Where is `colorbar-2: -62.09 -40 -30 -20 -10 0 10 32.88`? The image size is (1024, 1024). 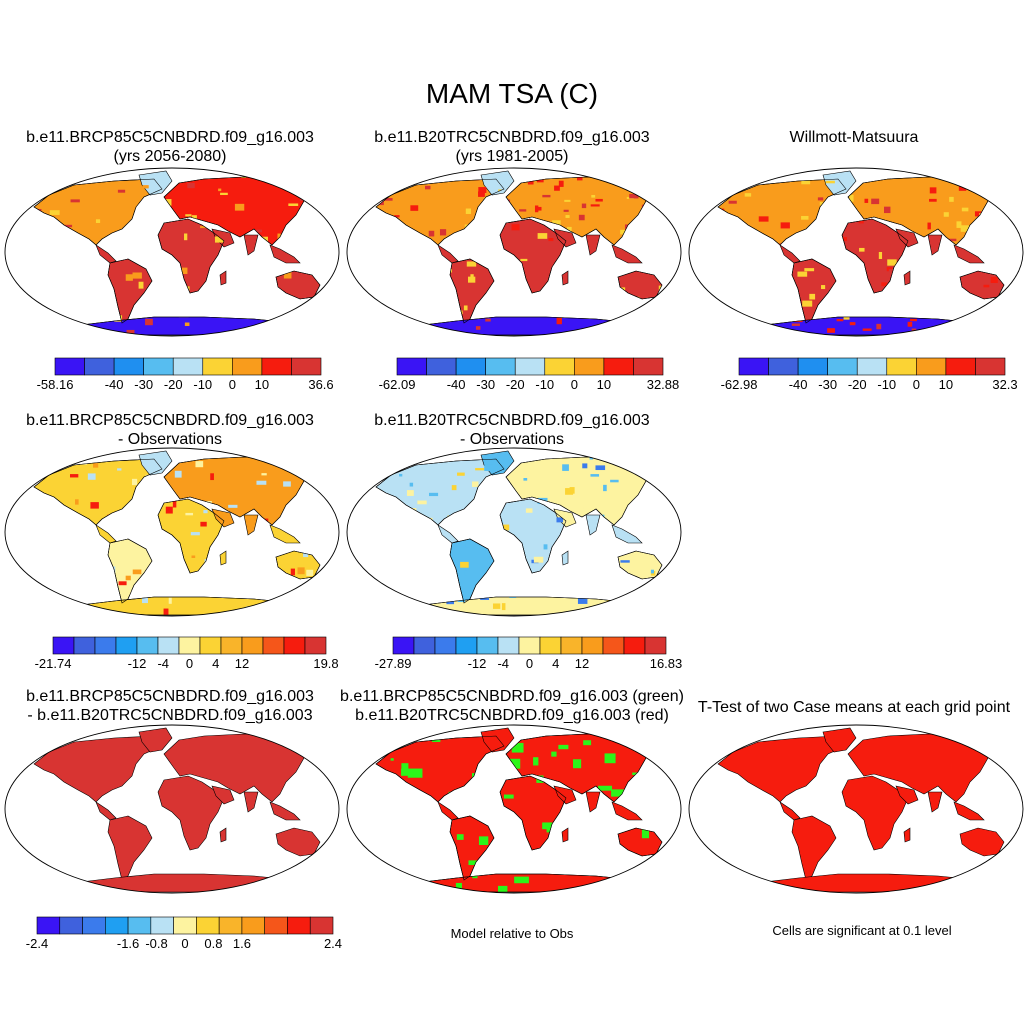
colorbar-2: -62.09 -40 -30 -20 -10 0 10 32.88 is located at coordinates (529, 377).